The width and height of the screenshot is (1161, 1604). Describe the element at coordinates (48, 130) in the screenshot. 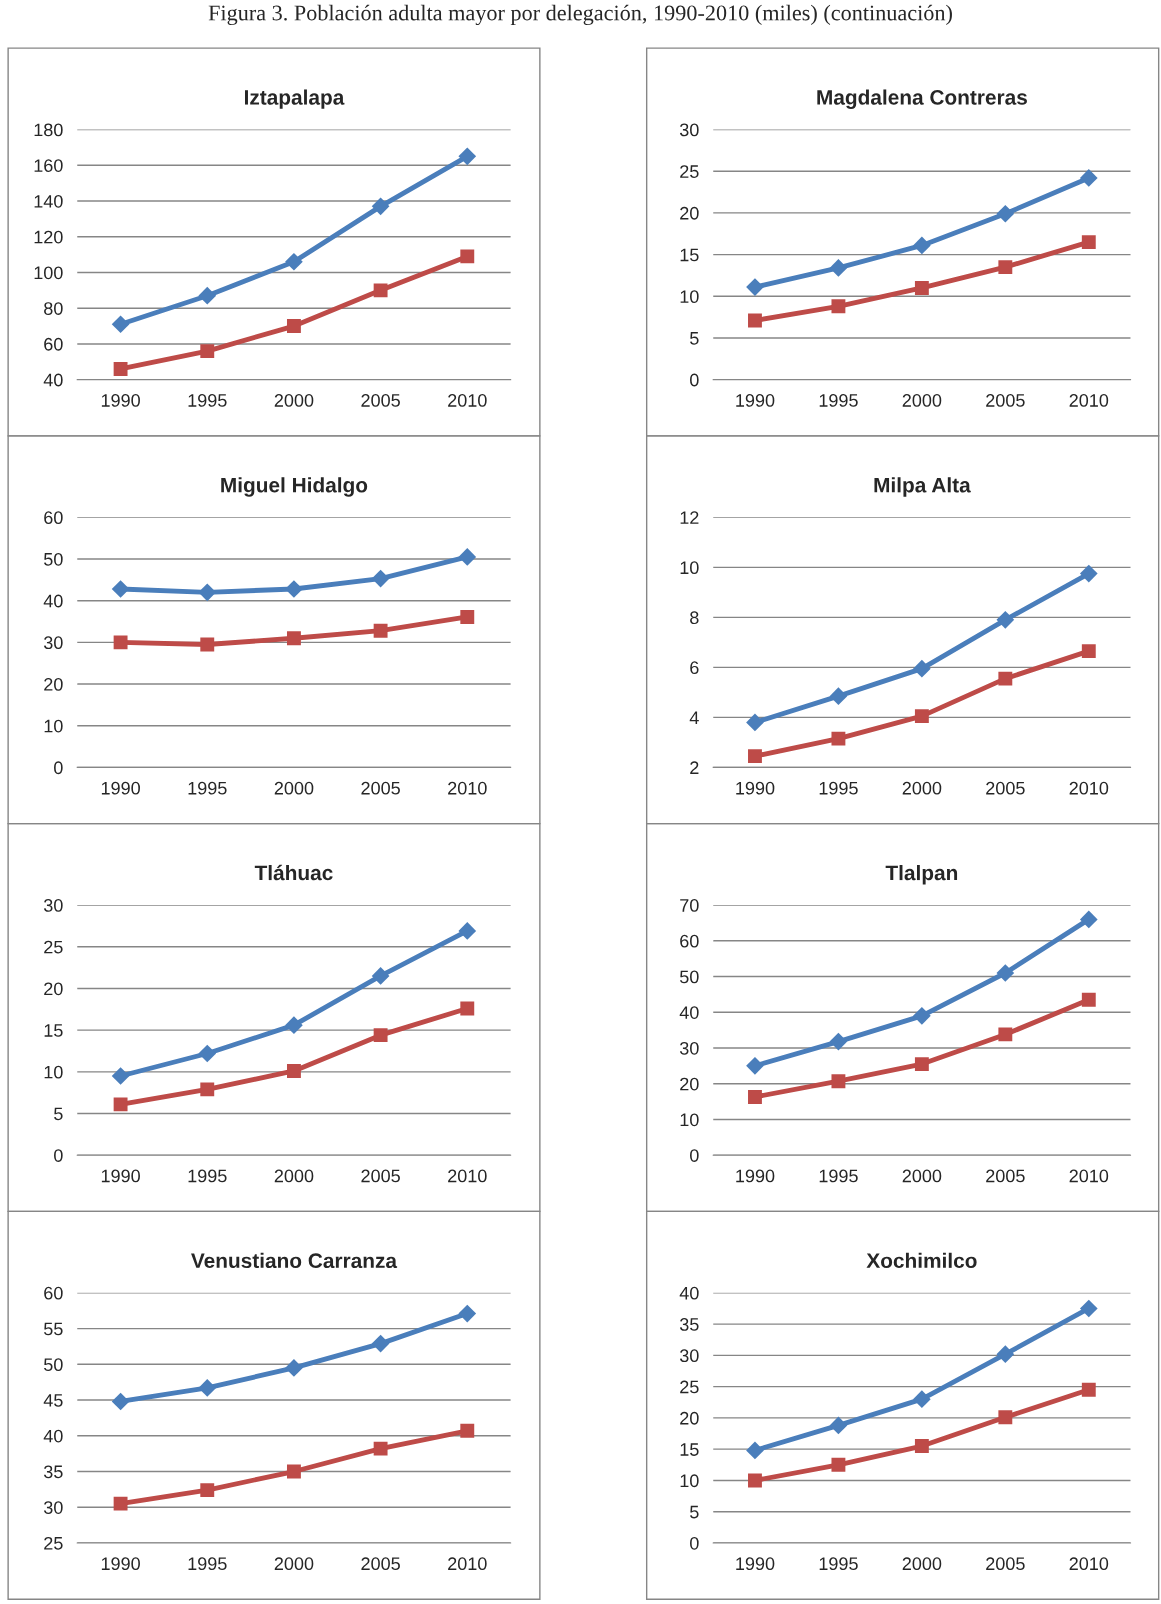

I see `y-tick-label: 180` at that location.